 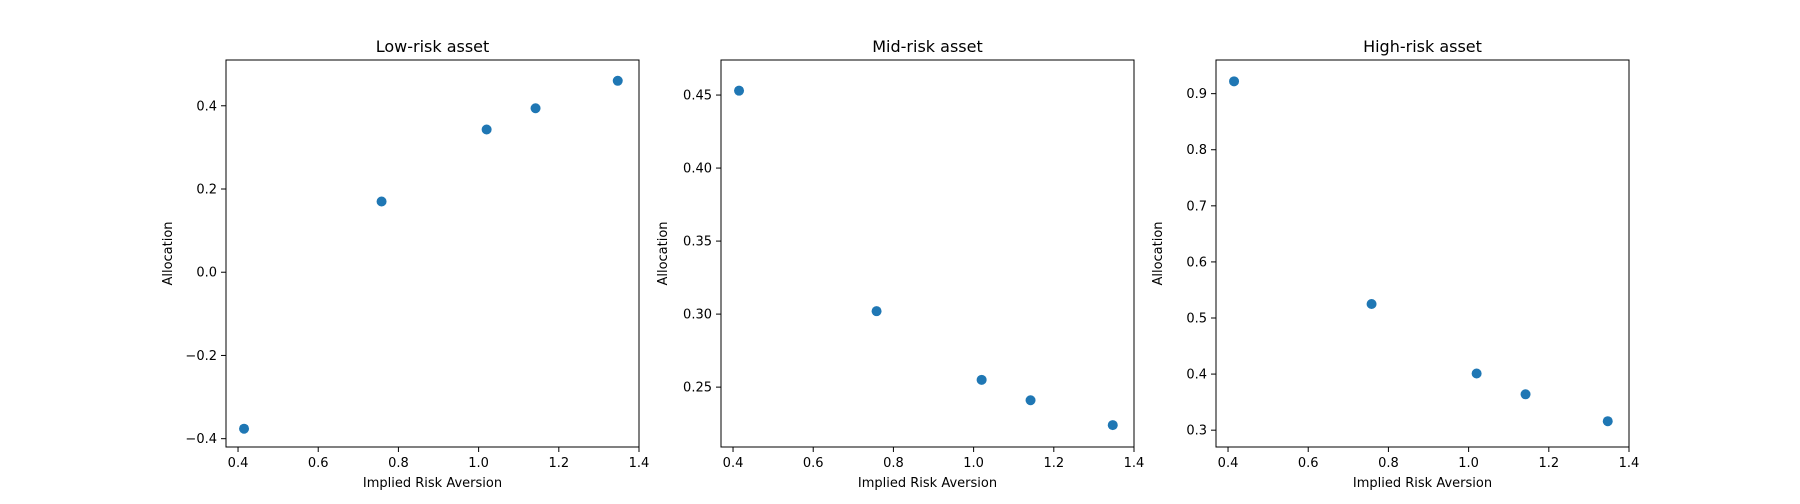 What do you see at coordinates (1422, 46) in the screenshot?
I see `chart-title: High-risk asset` at bounding box center [1422, 46].